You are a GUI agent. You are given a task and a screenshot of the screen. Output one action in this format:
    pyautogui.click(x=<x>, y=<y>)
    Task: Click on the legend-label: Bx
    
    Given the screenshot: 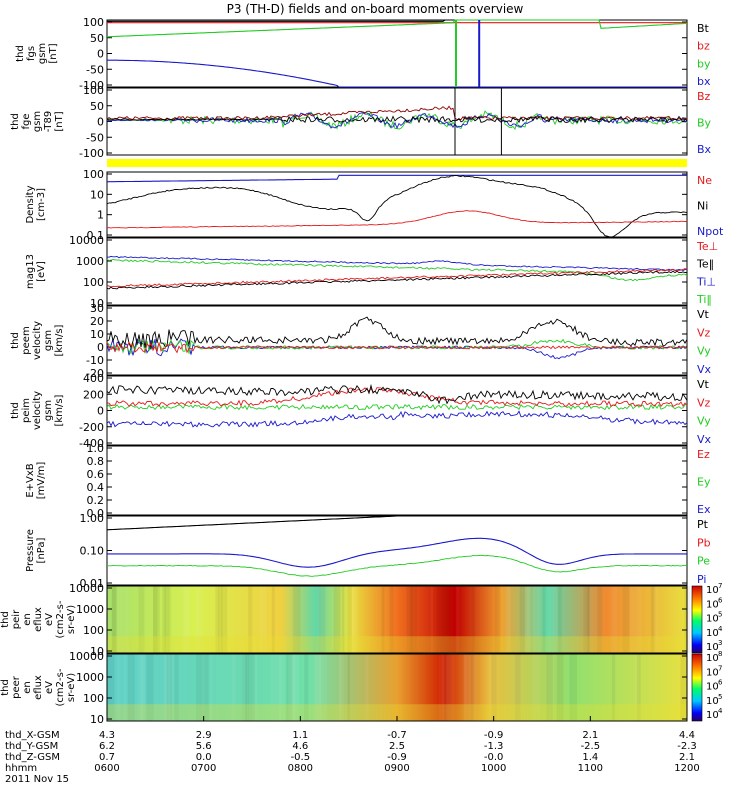 What is the action you would take?
    pyautogui.click(x=704, y=149)
    